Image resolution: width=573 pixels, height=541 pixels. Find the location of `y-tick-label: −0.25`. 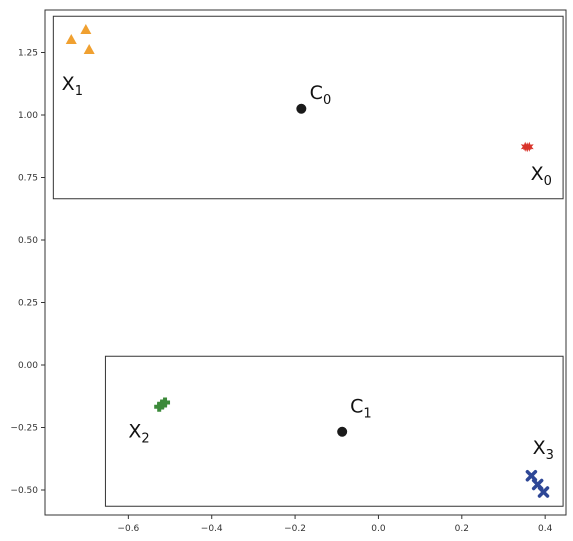

y-tick-label: −0.25 is located at coordinates (24, 429).